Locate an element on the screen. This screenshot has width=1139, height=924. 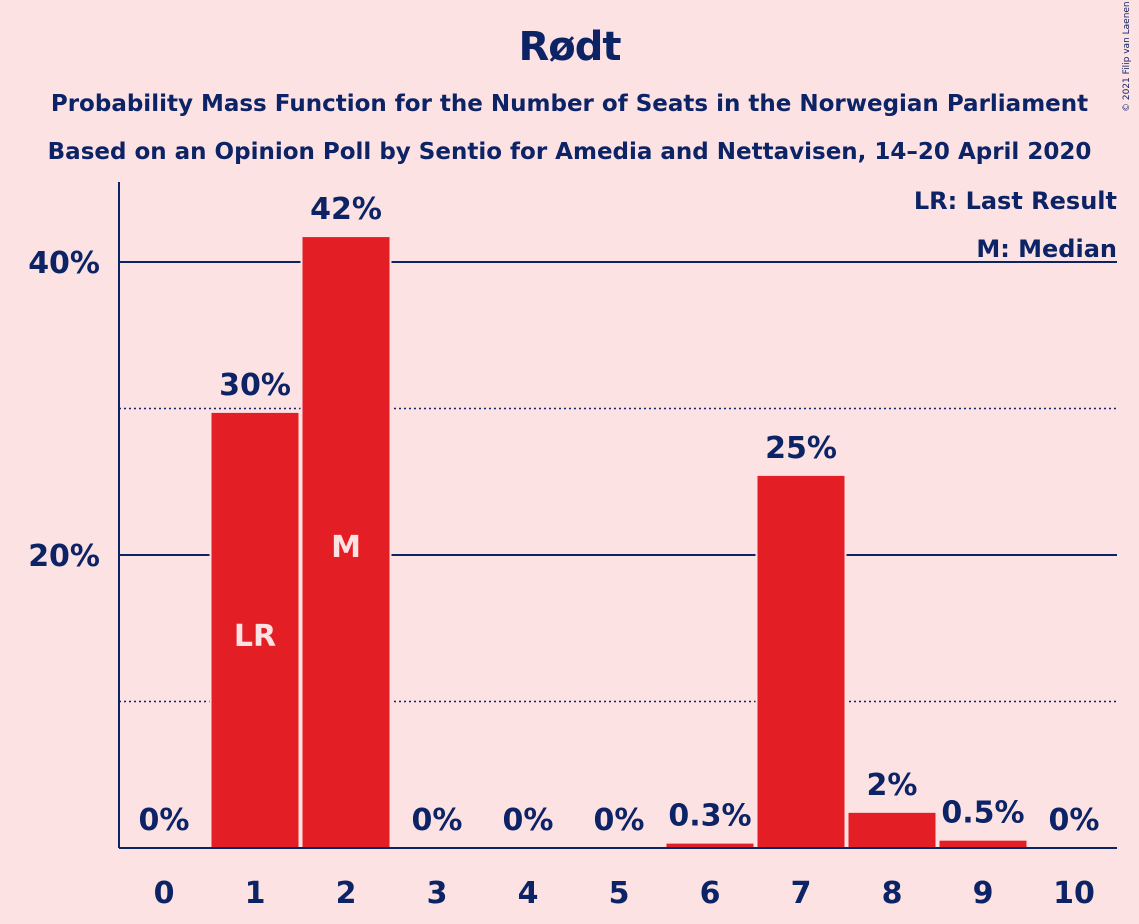
data-label-0: 0% is located at coordinates (164, 820).